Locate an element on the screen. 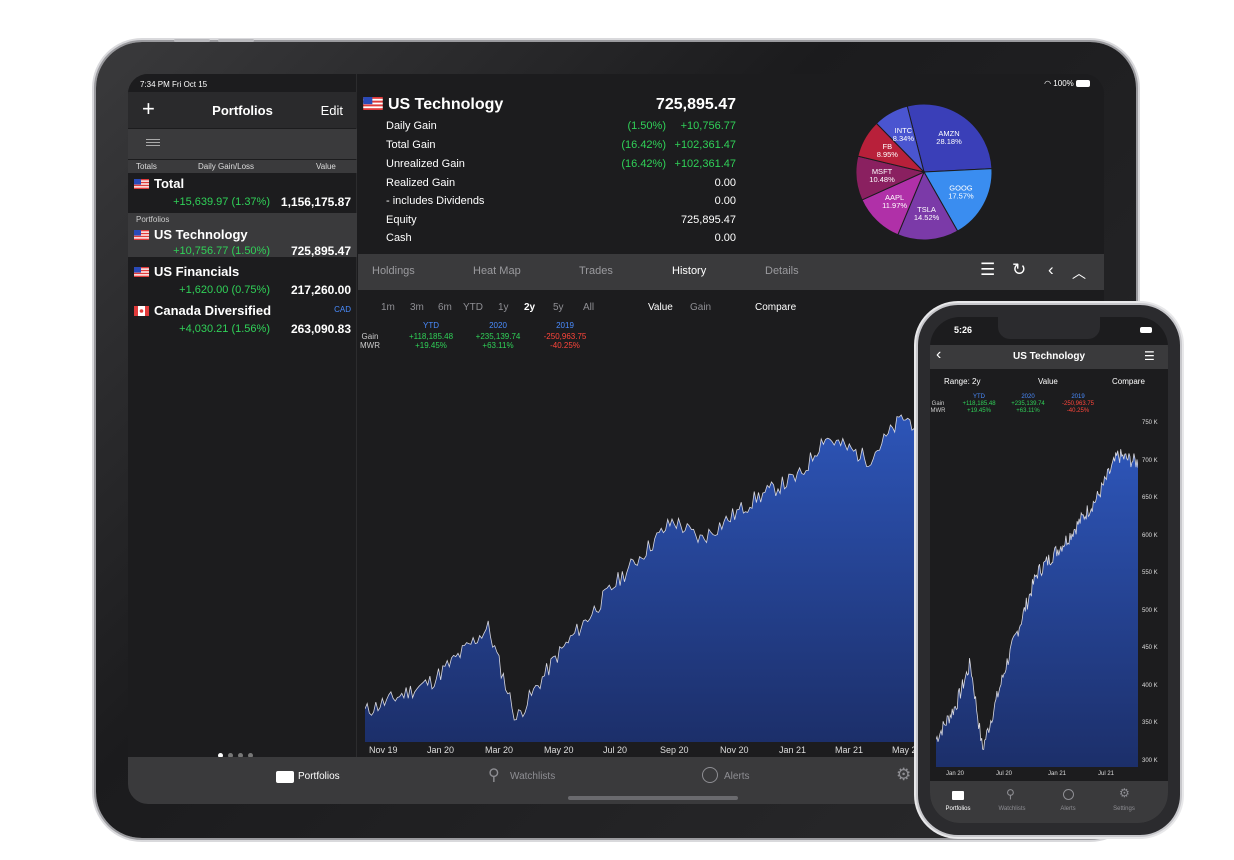 This screenshot has width=1234, height=860. stat-mwr: -40.25% is located at coordinates (565, 345).